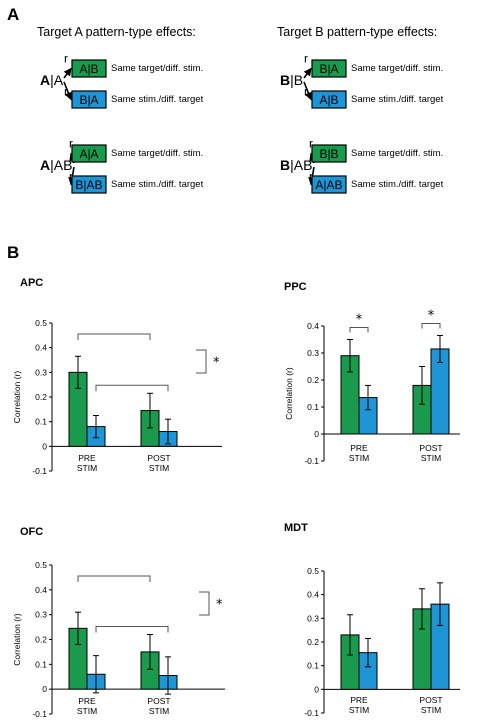  Describe the element at coordinates (31, 283) in the screenshot. I see `chart-title: APC` at that location.